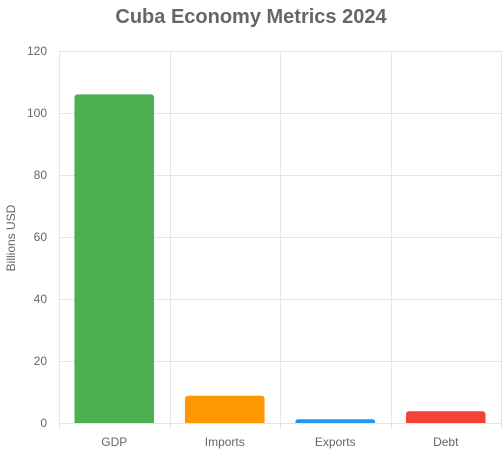 This screenshot has width=502, height=454. I want to click on bar-imports, so click(224, 409).